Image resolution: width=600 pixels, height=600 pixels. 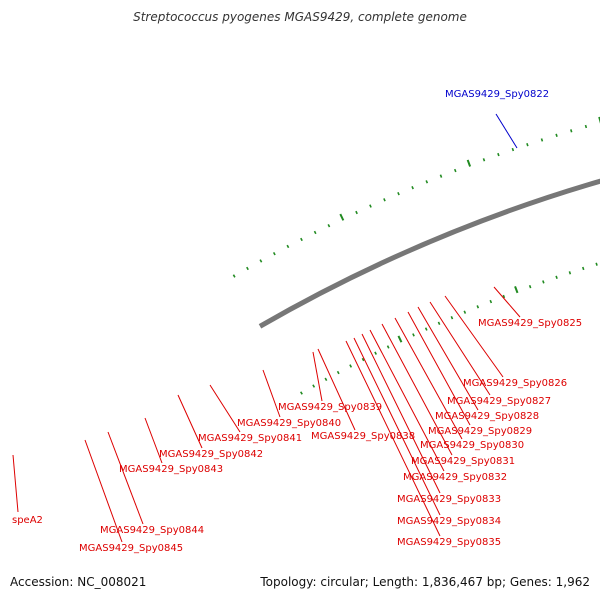 What do you see at coordinates (330, 407) in the screenshot?
I see `gene-label: MGAS9429_Spy0839` at bounding box center [330, 407].